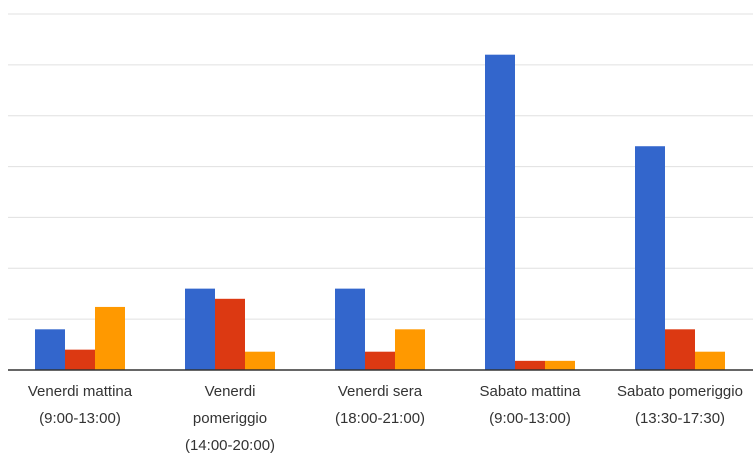 This screenshot has width=753, height=465. Describe the element at coordinates (680, 418) in the screenshot. I see `x-tick-label: (13:30-17:30)` at that location.